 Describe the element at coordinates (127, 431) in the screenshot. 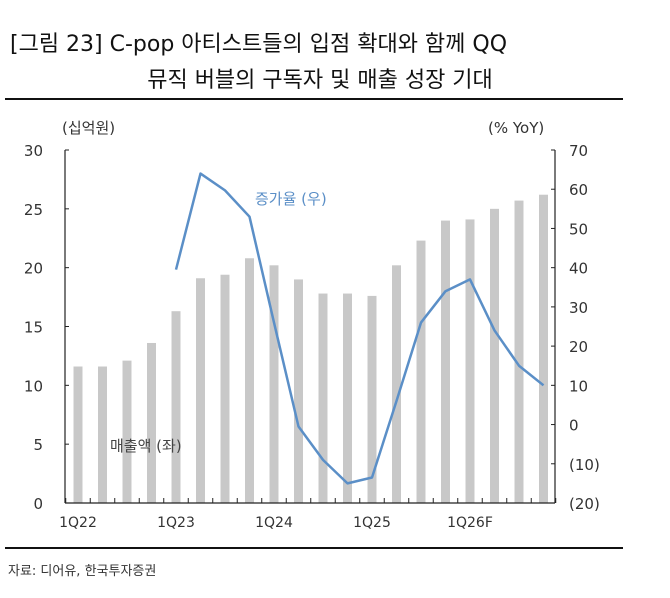

I see `bar-3Q22` at that location.